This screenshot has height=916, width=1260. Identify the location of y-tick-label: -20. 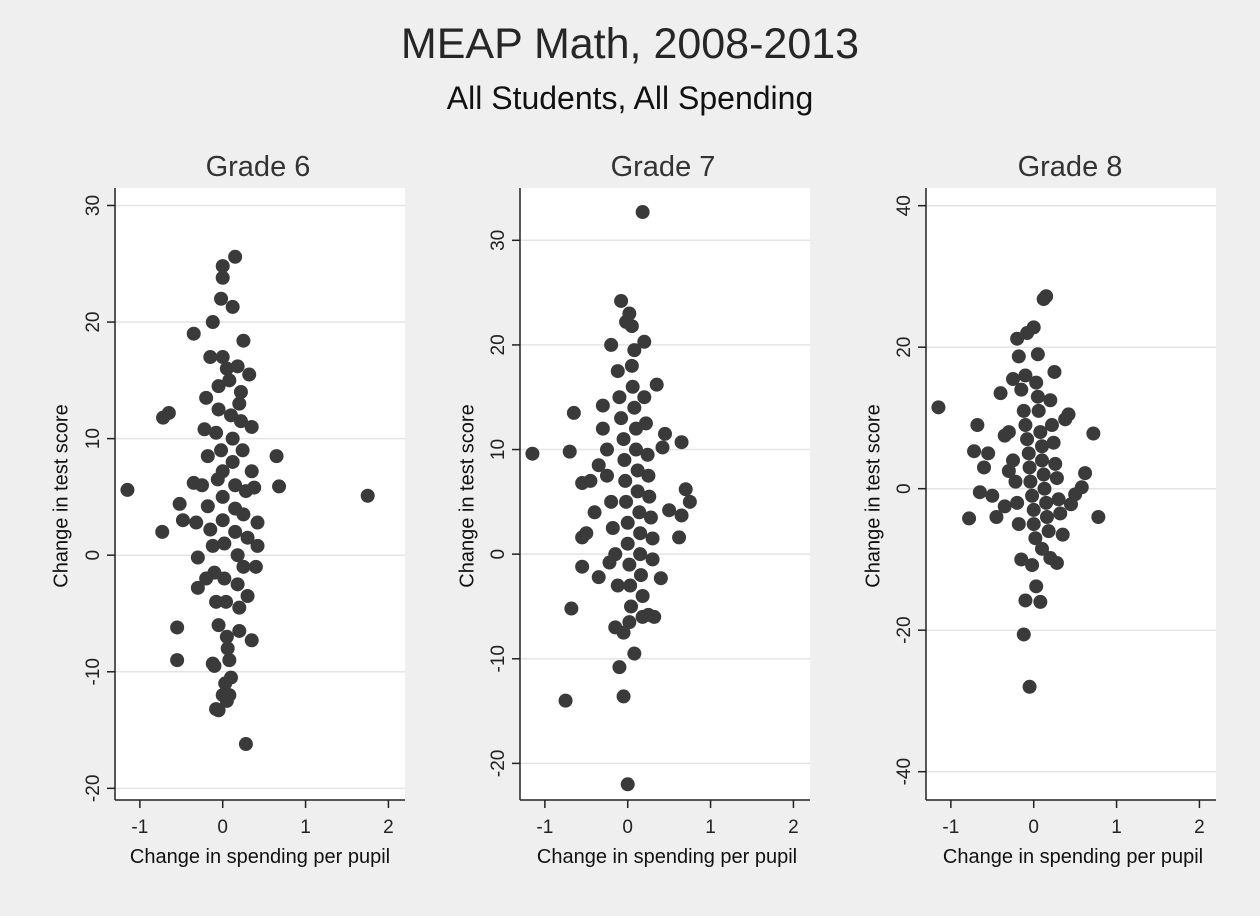
(498, 763).